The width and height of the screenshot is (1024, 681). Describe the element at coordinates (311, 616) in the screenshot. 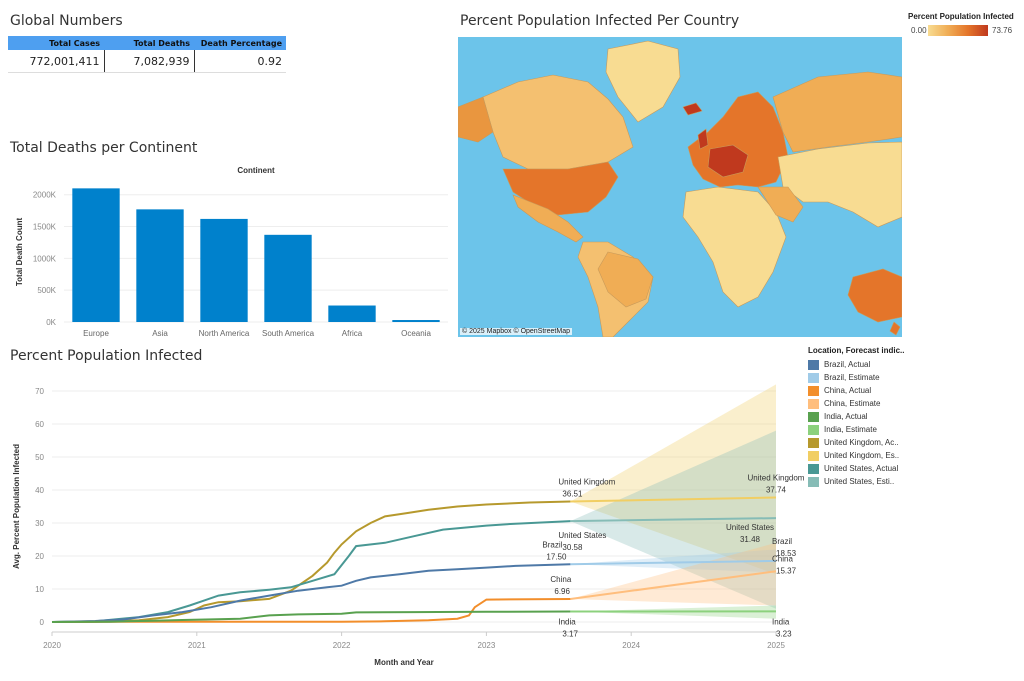

I see `line-actual-india` at that location.